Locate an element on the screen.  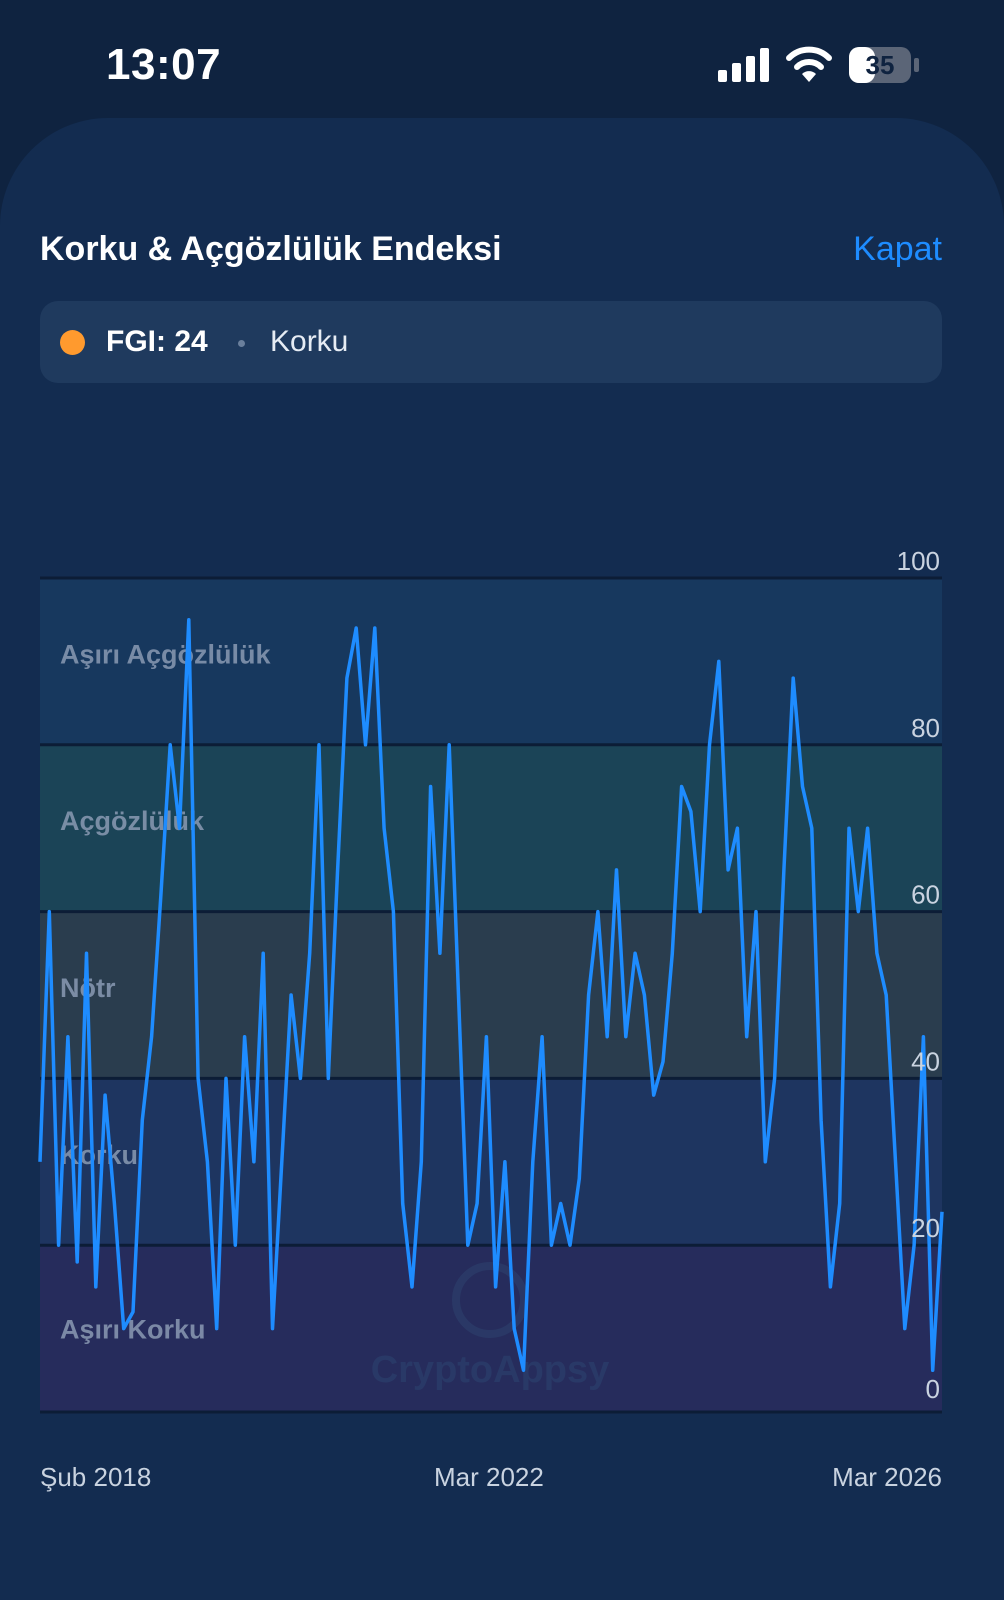
battery-level: 35 is located at coordinates (880, 65).